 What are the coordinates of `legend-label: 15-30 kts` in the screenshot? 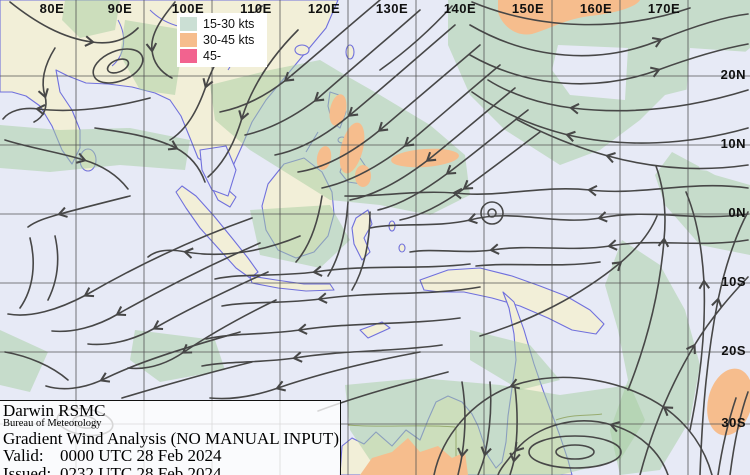 It's located at (229, 24).